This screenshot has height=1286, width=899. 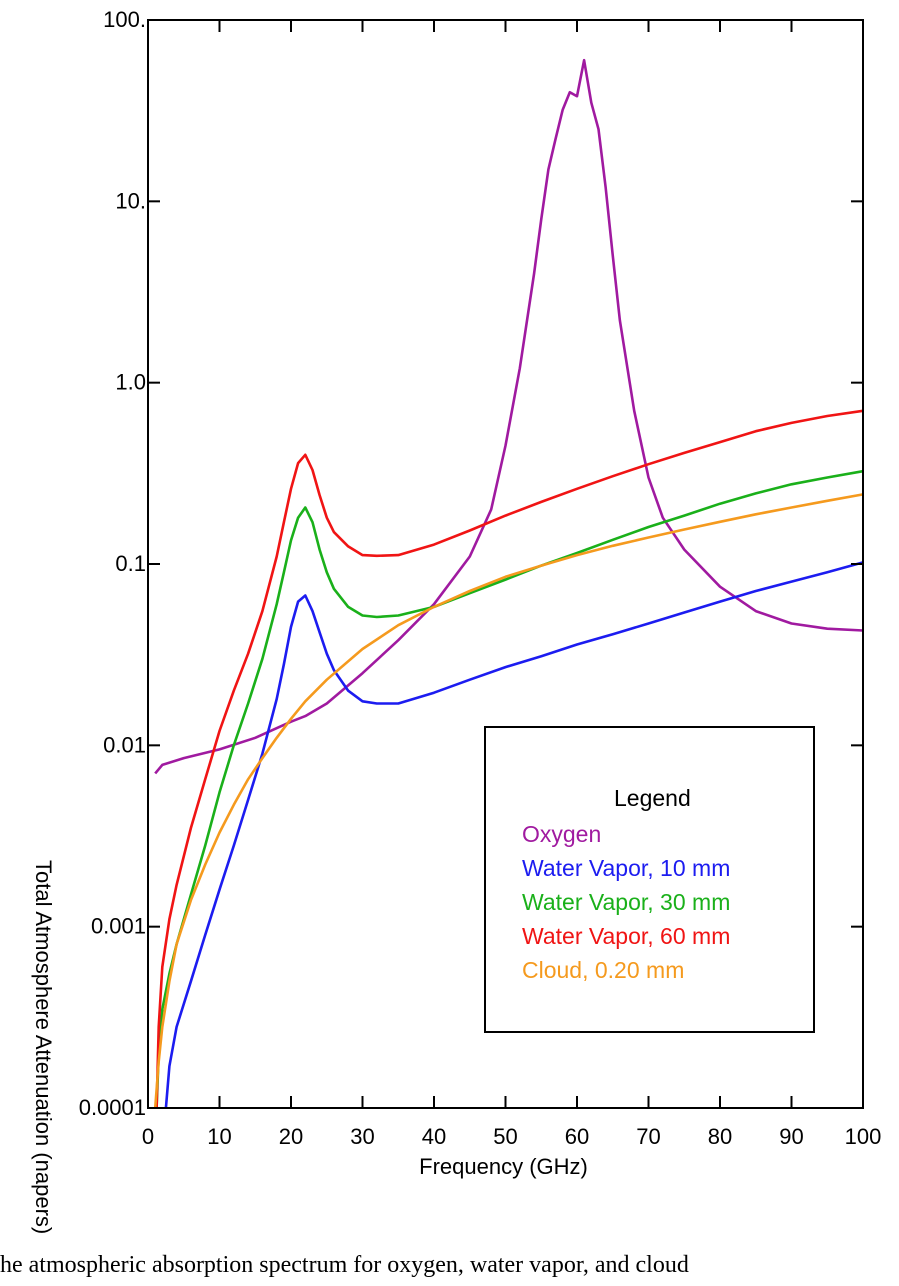 I want to click on legend-box, so click(x=649, y=879).